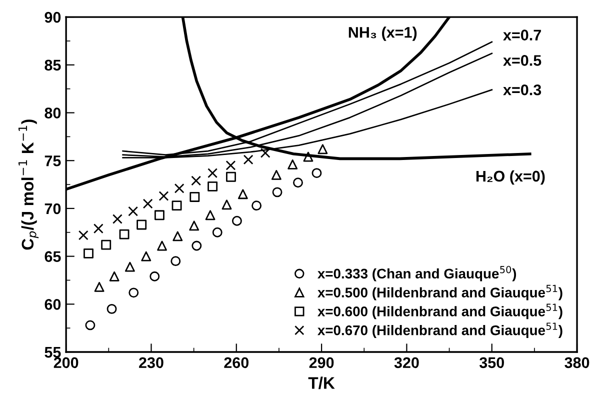 Image resolution: width=590 pixels, height=406 pixels. What do you see at coordinates (52, 208) in the screenshot?
I see `y-tick-label: 70` at bounding box center [52, 208].